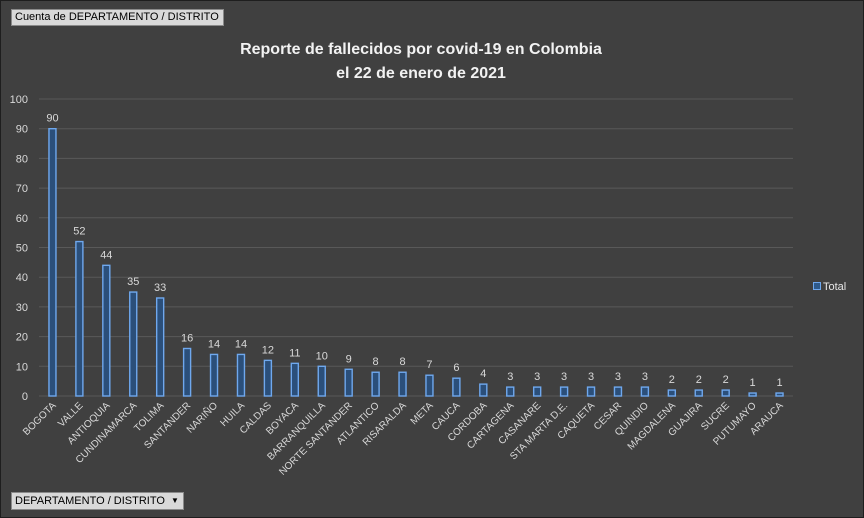 The width and height of the screenshot is (864, 518). What do you see at coordinates (19, 100) in the screenshot?
I see `y-tick-label: 100` at bounding box center [19, 100].